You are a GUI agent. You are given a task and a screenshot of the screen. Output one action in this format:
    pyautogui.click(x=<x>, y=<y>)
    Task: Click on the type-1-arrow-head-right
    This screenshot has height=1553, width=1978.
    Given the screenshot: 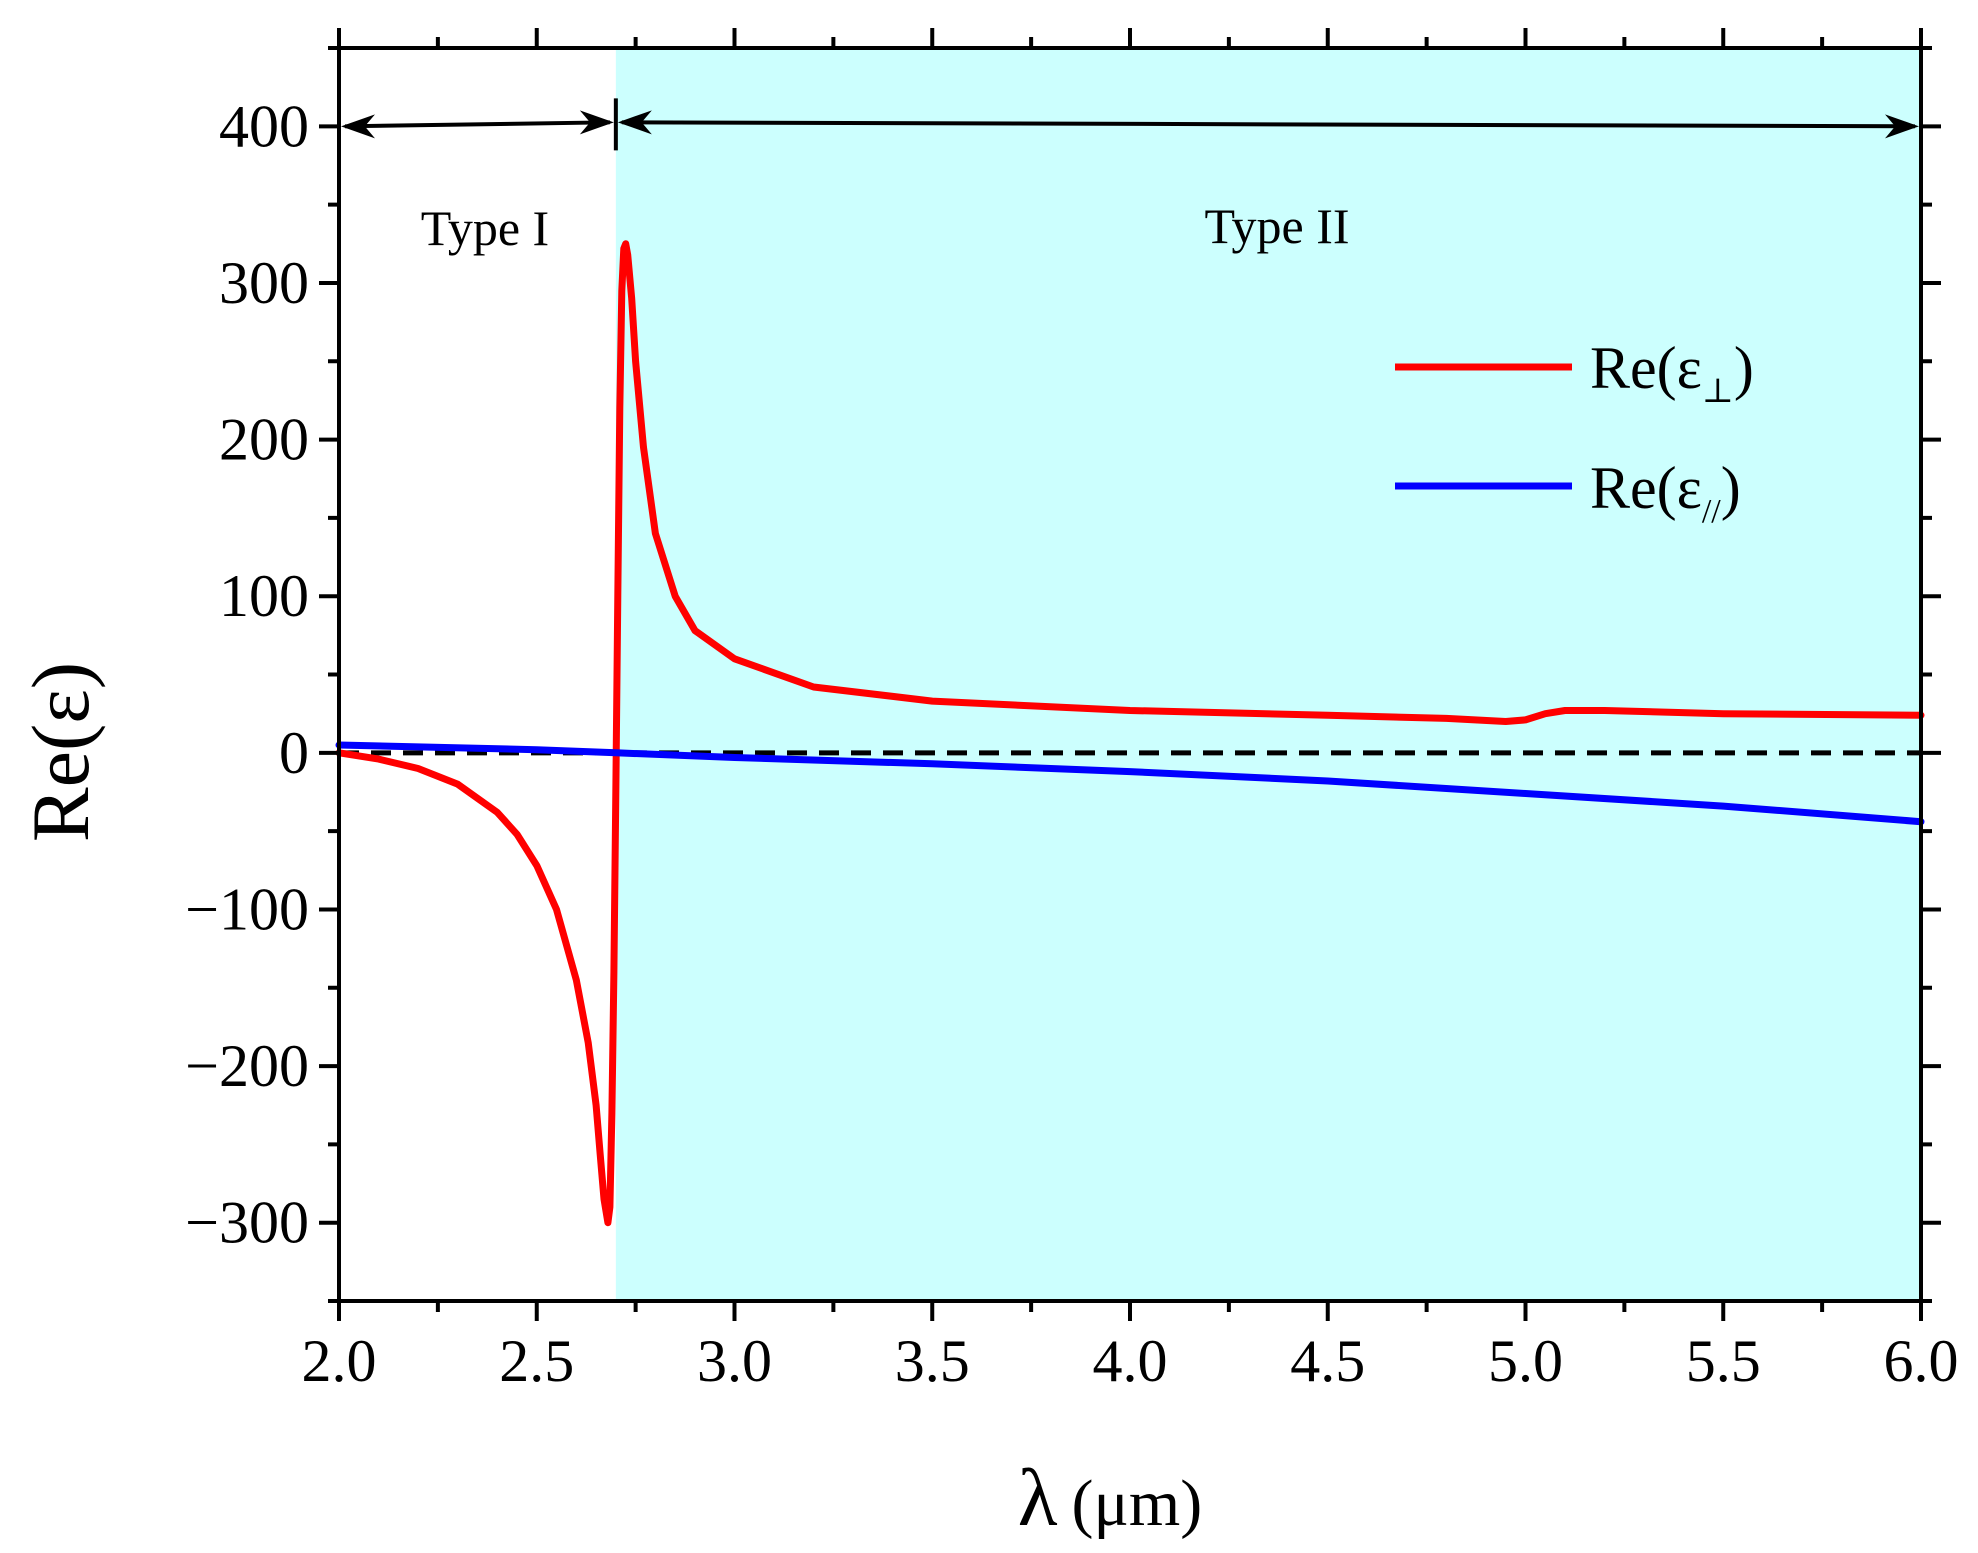 What is the action you would take?
    pyautogui.click(x=596, y=122)
    